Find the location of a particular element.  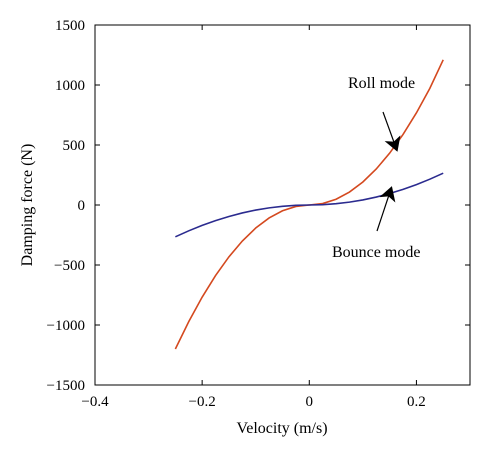

x-tick-label: 0.2 is located at coordinates (416, 402).